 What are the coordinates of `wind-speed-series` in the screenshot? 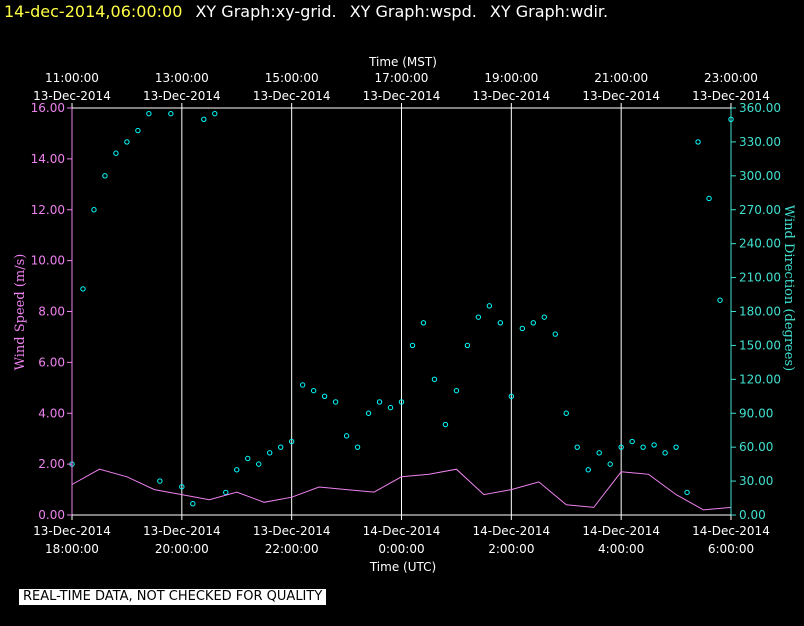 It's located at (401, 489).